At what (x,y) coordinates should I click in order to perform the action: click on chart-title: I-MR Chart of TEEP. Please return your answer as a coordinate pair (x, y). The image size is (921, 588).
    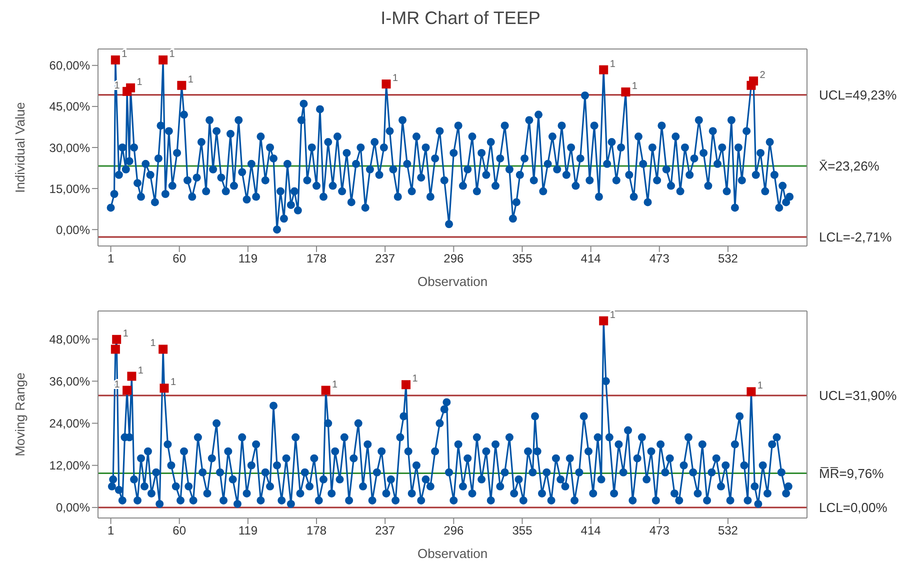
    Looking at the image, I should click on (461, 19).